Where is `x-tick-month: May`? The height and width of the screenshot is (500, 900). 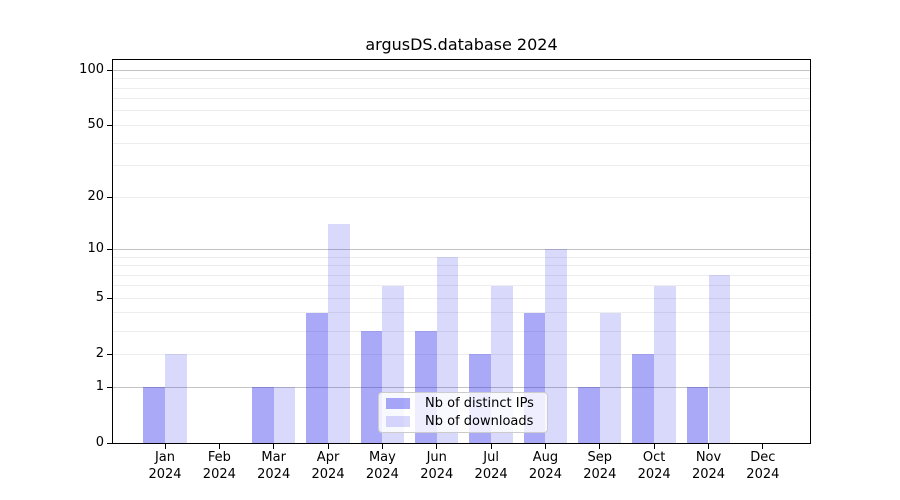 x-tick-month: May is located at coordinates (382, 457).